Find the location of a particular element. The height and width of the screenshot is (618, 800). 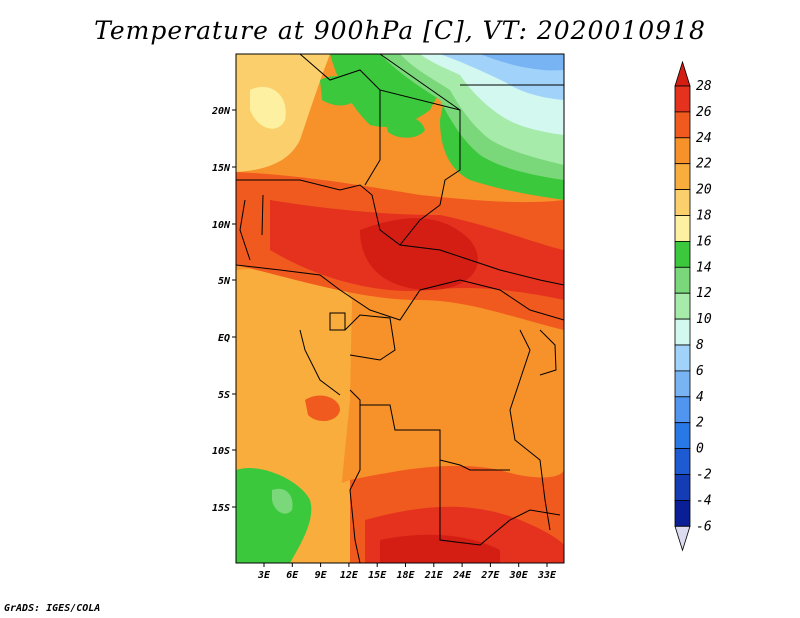

colorbar-label: -4 is located at coordinates (704, 500).